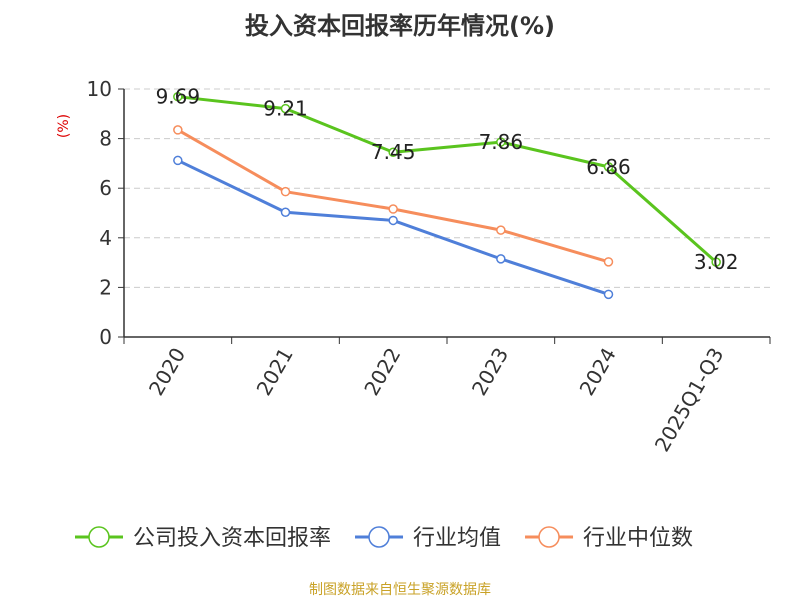 This screenshot has height=600, width=800. I want to click on data-label: 3.02, so click(716, 262).